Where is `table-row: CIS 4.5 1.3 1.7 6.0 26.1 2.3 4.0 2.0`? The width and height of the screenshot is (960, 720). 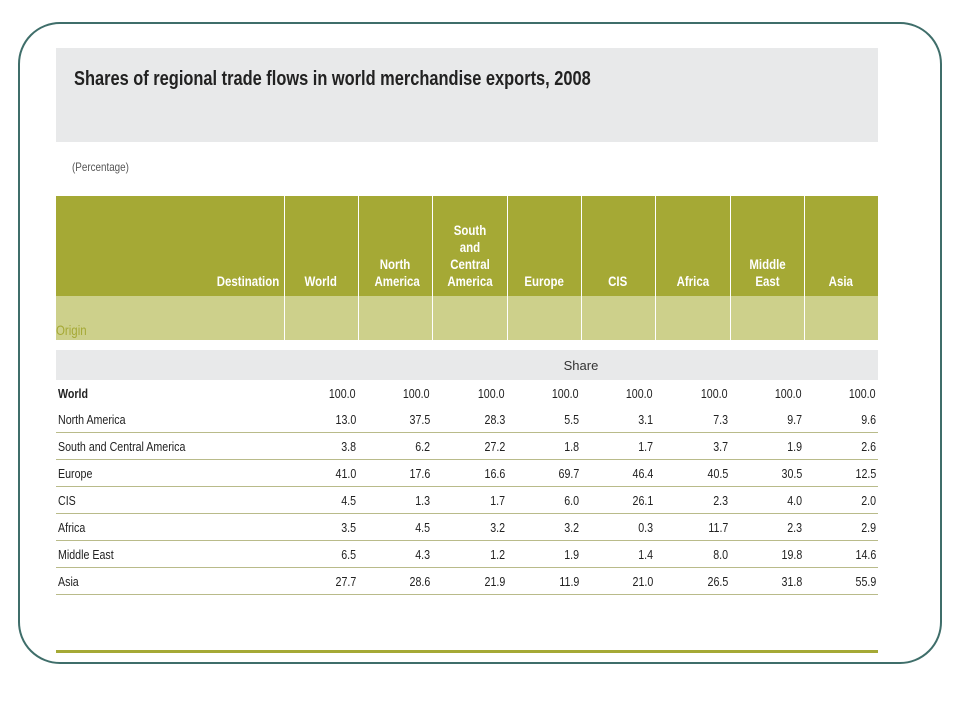 table-row: CIS 4.5 1.3 1.7 6.0 26.1 2.3 4.0 2.0 is located at coordinates (467, 500).